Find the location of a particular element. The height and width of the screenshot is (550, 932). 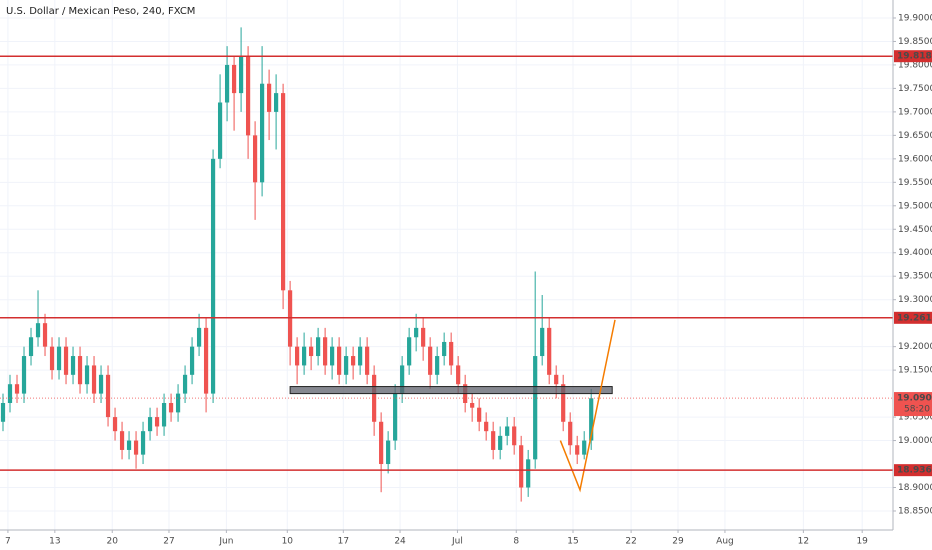

y-tick-label: 19.05000 is located at coordinates (915, 418).